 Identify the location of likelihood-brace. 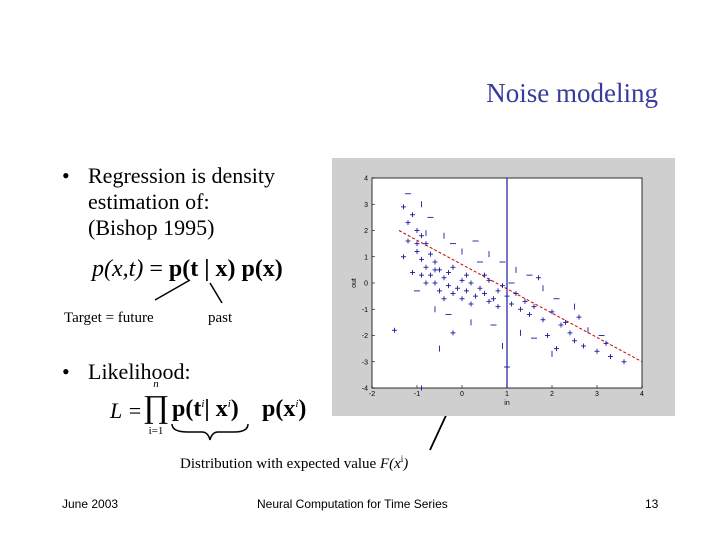
(210, 432).